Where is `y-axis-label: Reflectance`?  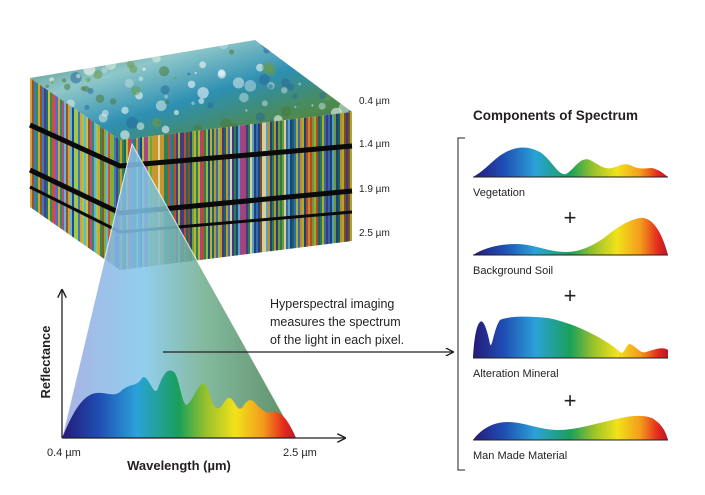 y-axis-label: Reflectance is located at coordinates (45, 362).